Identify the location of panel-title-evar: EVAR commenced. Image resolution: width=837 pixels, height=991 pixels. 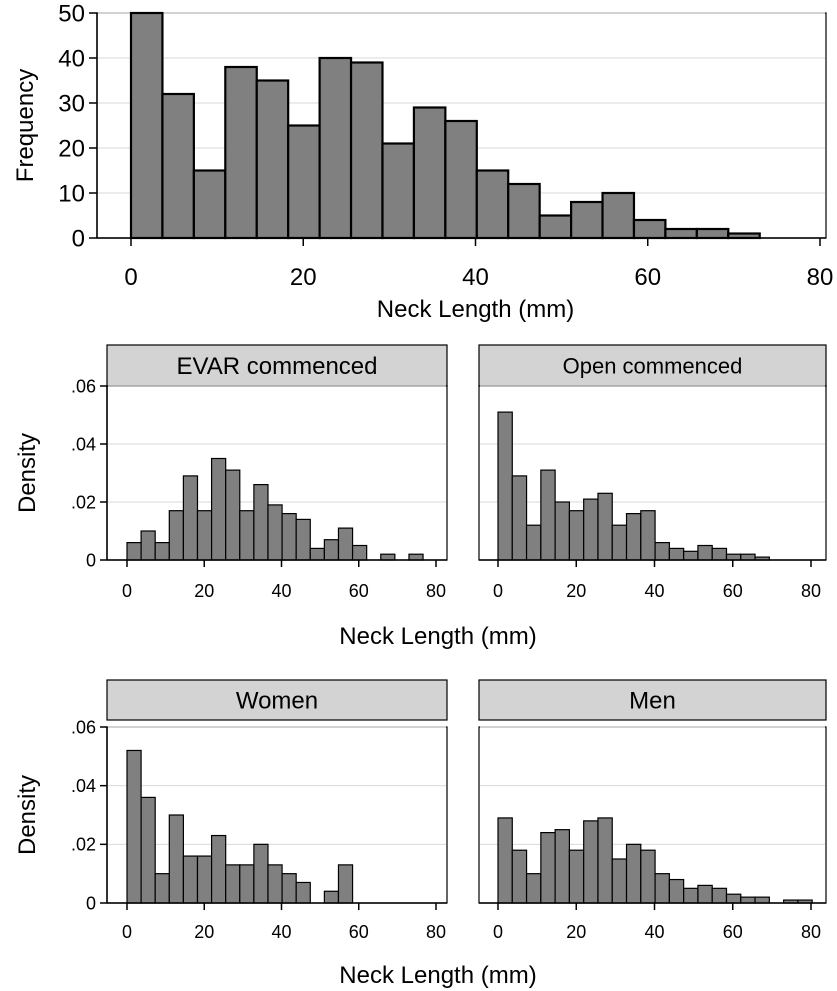
(277, 366).